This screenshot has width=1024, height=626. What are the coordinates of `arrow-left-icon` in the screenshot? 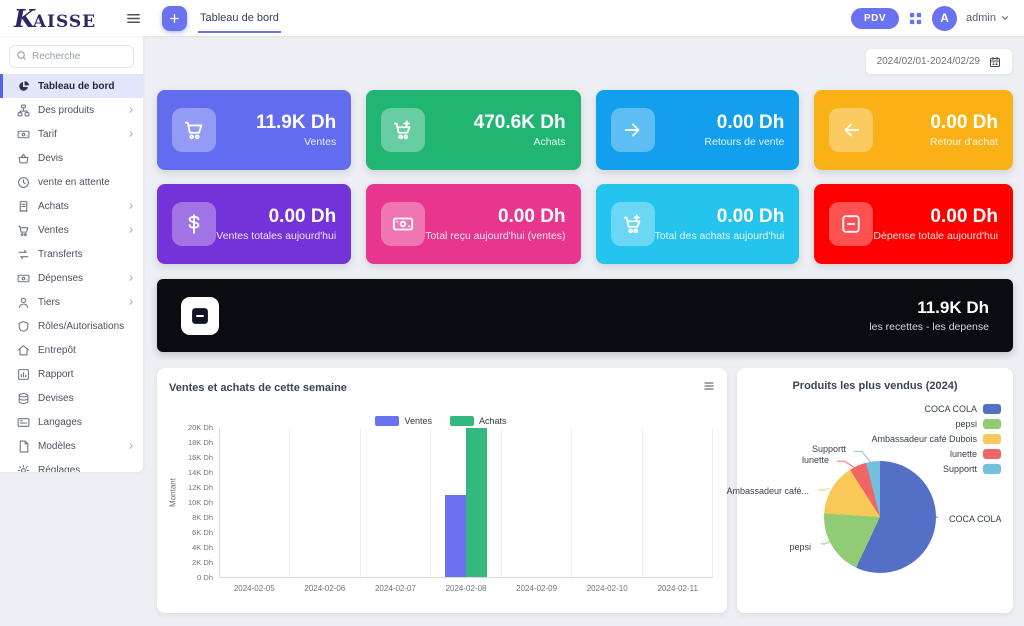 It's located at (851, 130).